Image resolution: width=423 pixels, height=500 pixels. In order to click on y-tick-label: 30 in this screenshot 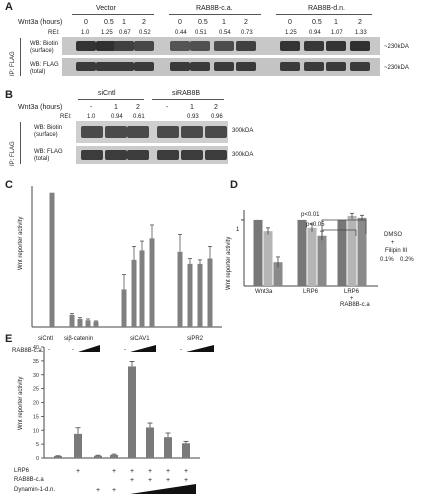, I will do `click(36, 376)`.